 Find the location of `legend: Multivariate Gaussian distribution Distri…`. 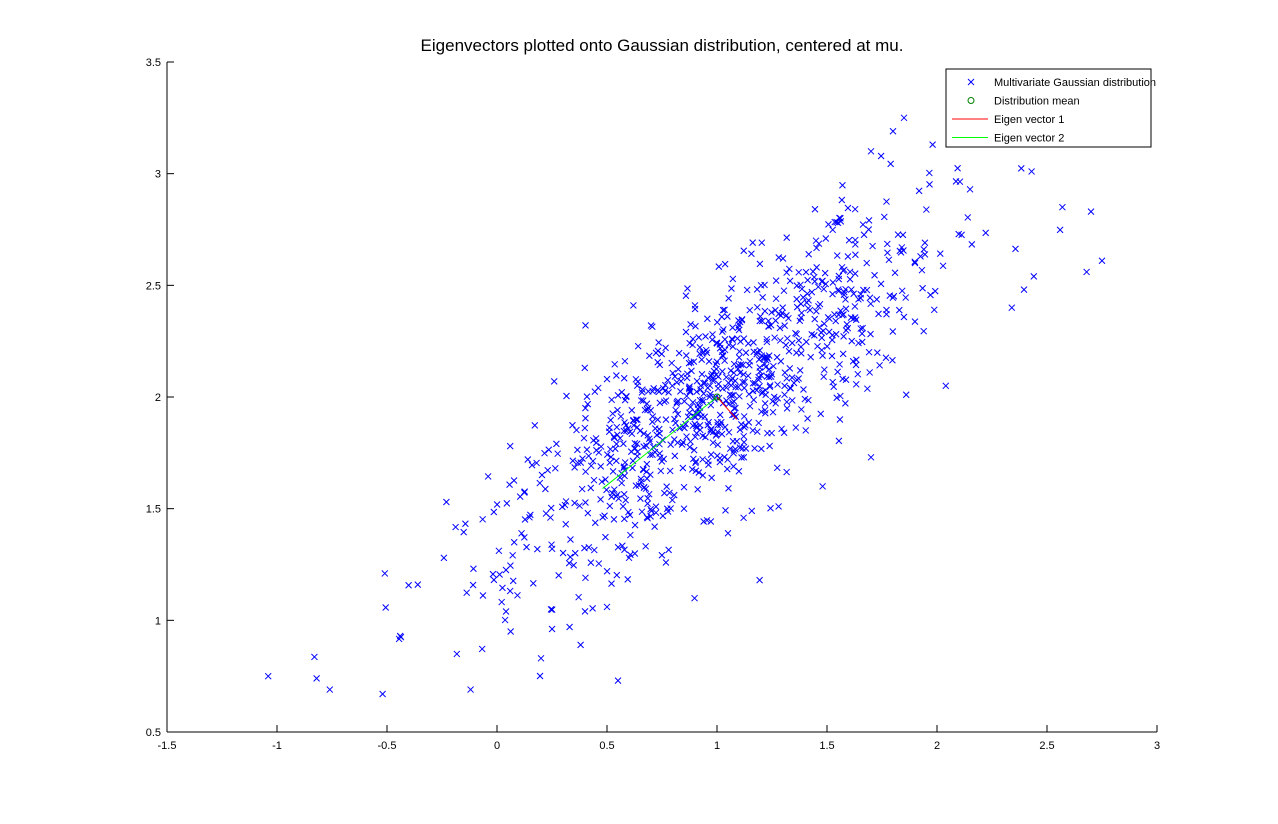

legend: Multivariate Gaussian distribution Distri… is located at coordinates (1050, 108).